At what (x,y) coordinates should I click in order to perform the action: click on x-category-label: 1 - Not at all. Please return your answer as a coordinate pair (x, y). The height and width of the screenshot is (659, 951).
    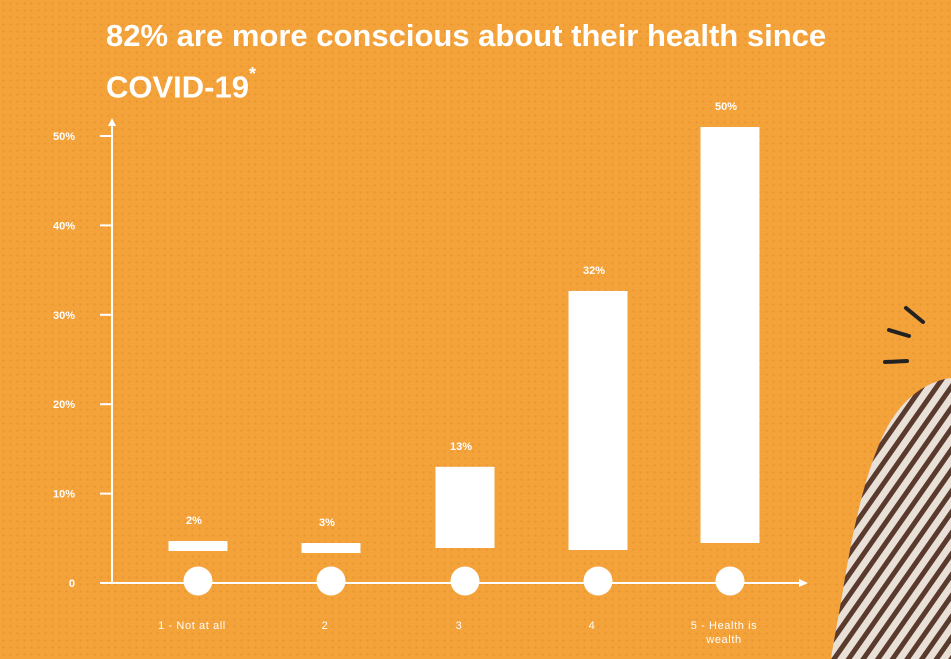
    Looking at the image, I should click on (192, 626).